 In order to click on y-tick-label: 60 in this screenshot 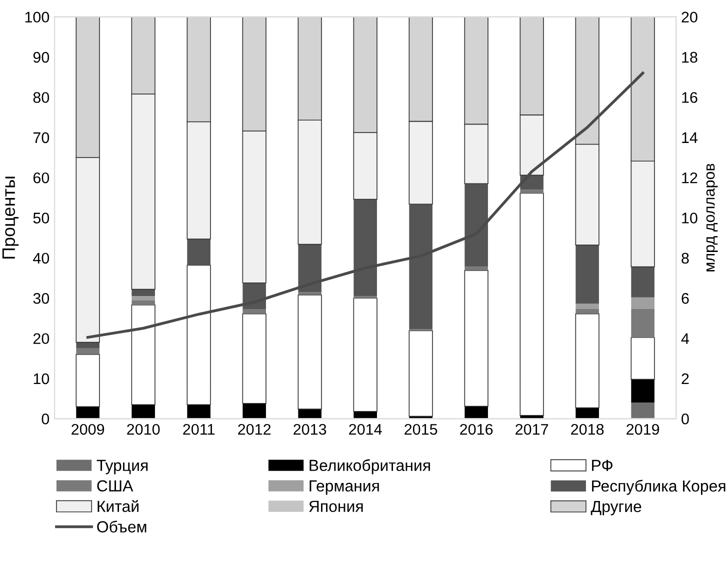, I will do `click(41, 178)`.